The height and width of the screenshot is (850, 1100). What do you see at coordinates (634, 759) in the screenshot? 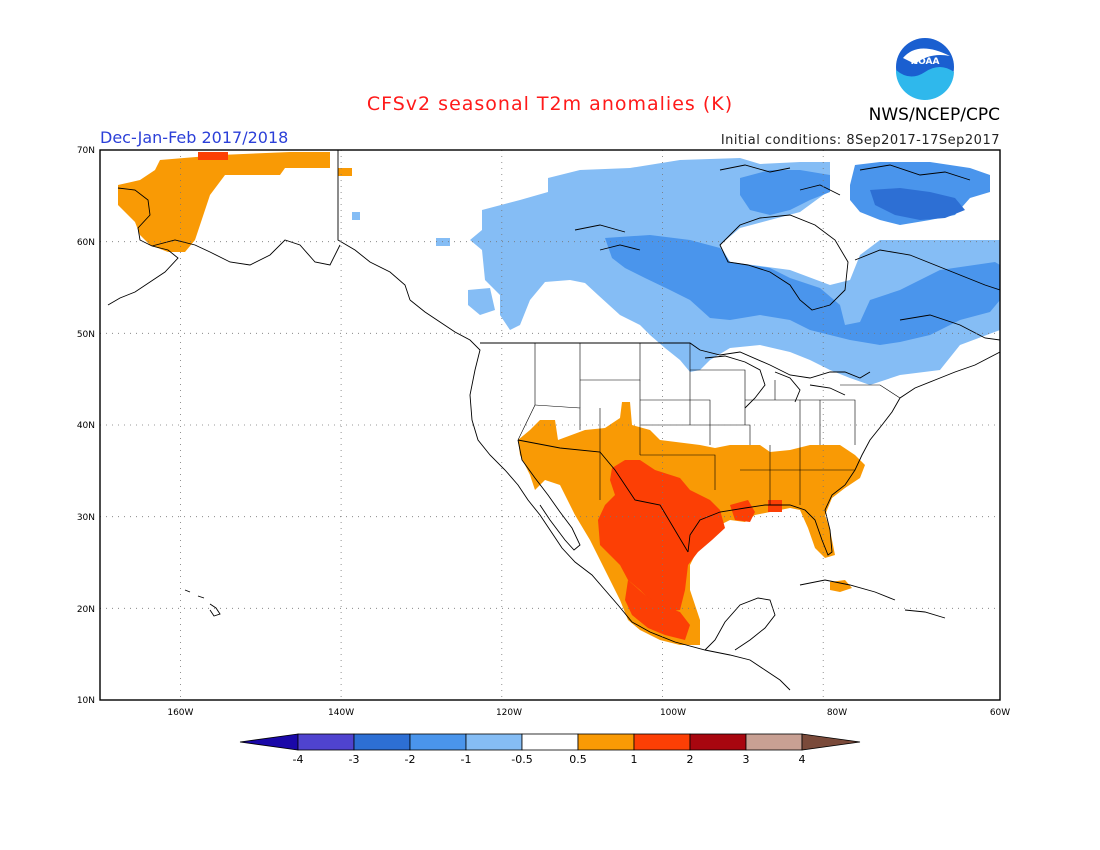
I see `colorbar-tick-label: 1` at bounding box center [634, 759].